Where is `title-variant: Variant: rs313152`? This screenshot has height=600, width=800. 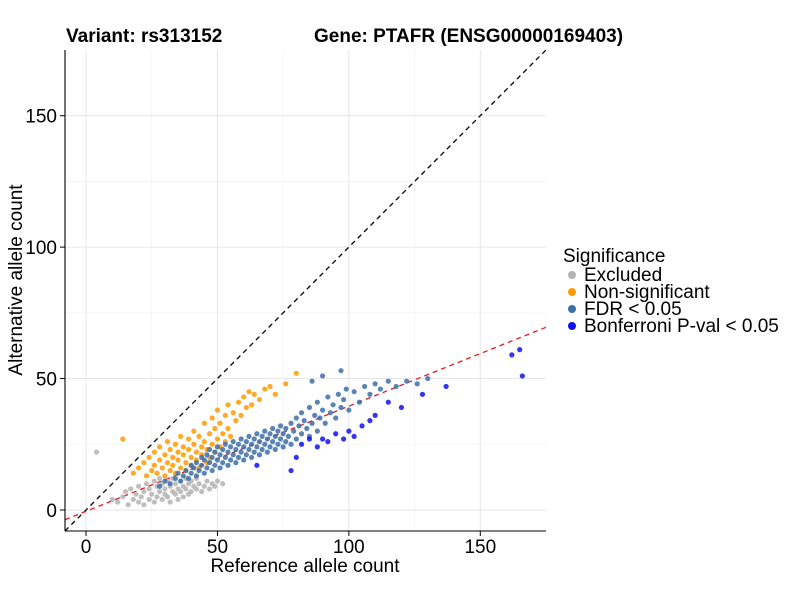
title-variant: Variant: rs313152 is located at coordinates (144, 36).